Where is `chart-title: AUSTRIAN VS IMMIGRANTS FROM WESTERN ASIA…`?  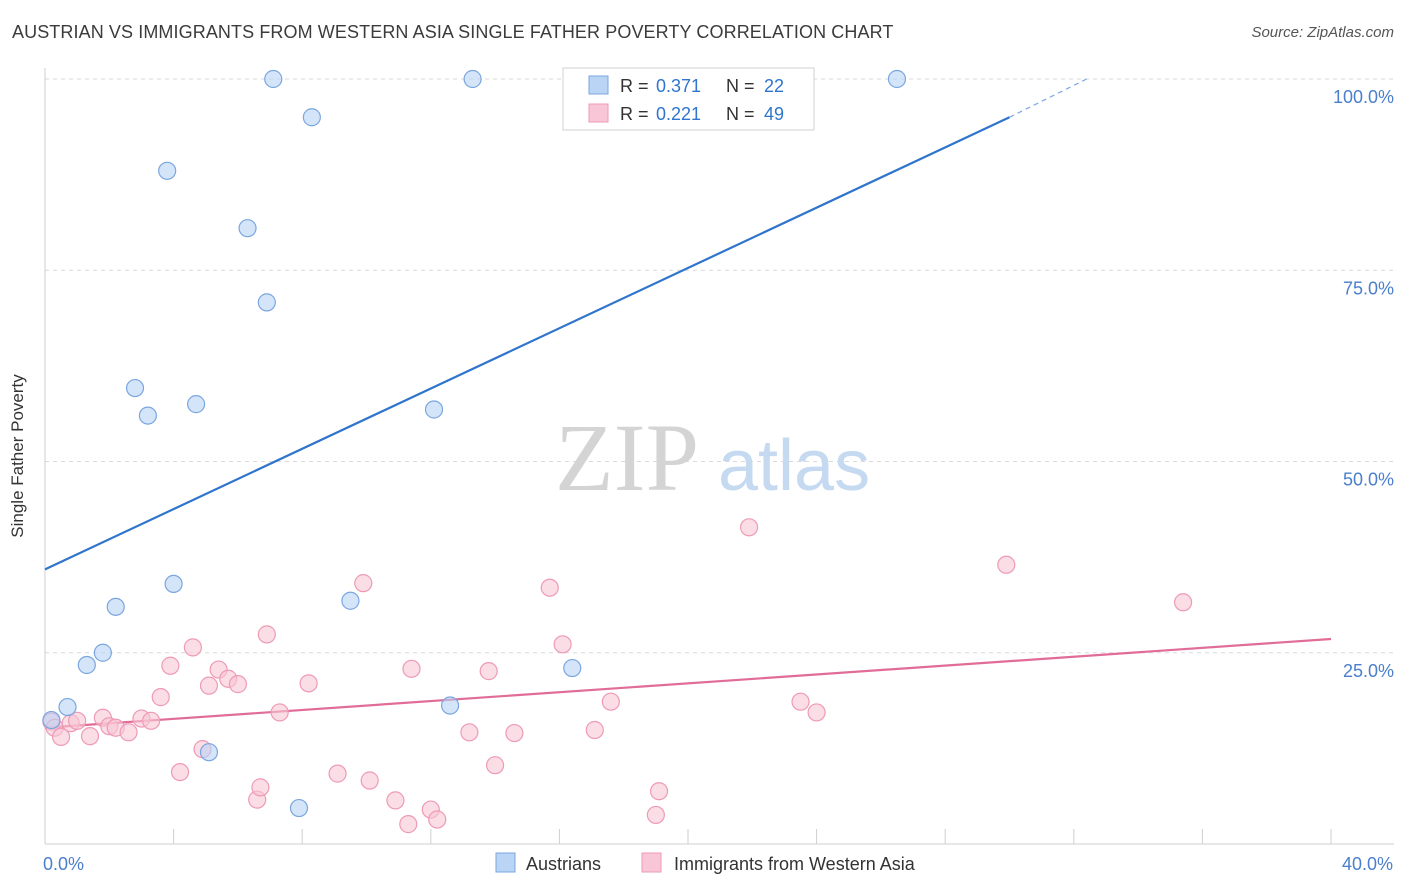
chart-title: AUSTRIAN VS IMMIGRANTS FROM WESTERN ASIA… is located at coordinates (453, 32).